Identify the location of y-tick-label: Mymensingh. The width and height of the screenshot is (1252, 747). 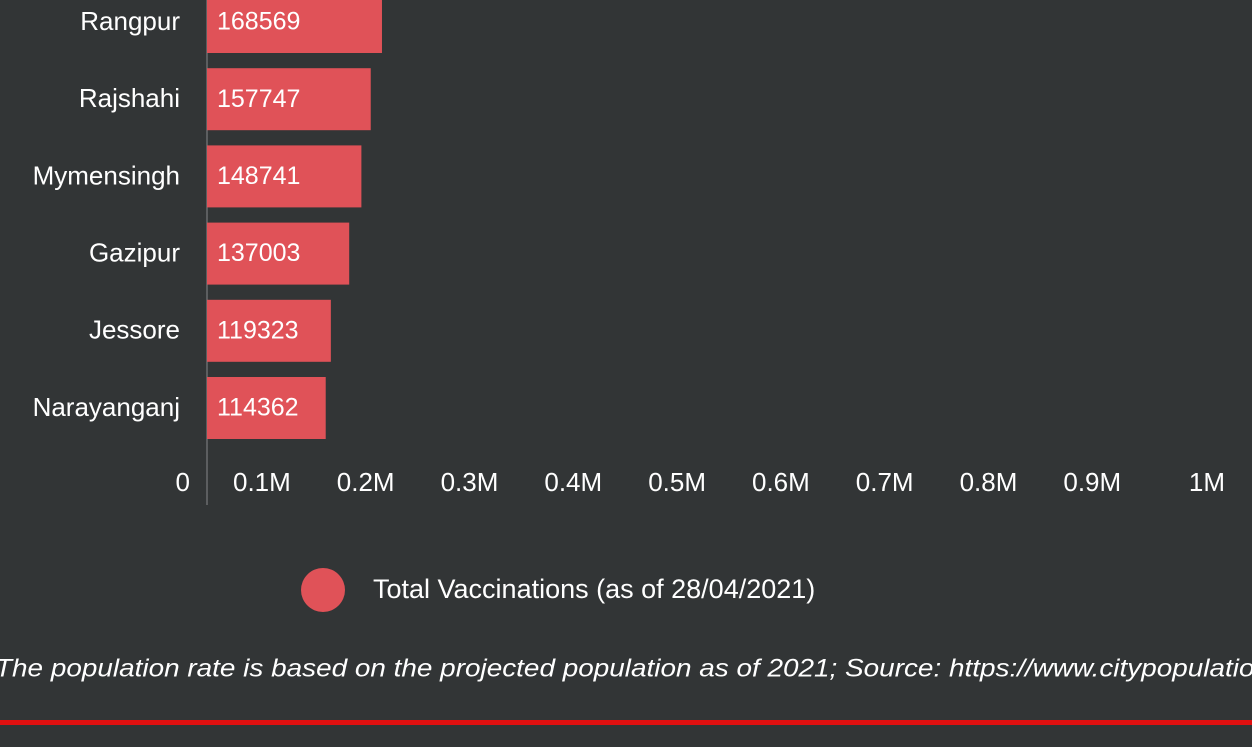
(106, 175).